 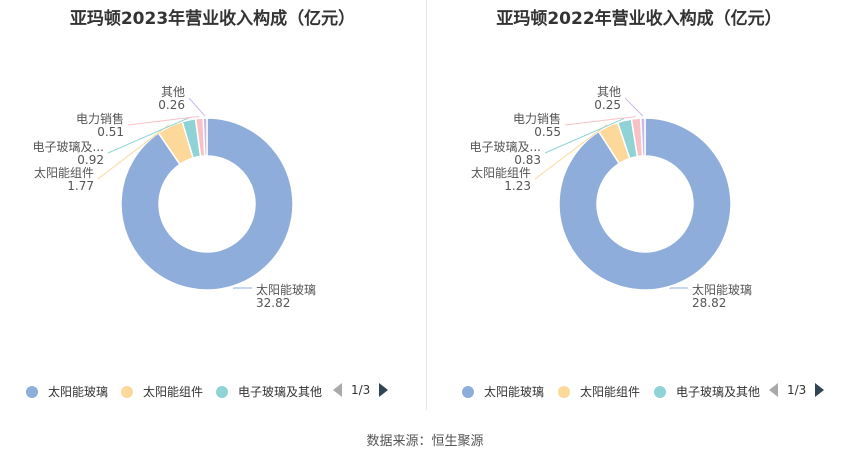 I want to click on data-source-note: 数据来源：恒生聚源, so click(x=425, y=441).